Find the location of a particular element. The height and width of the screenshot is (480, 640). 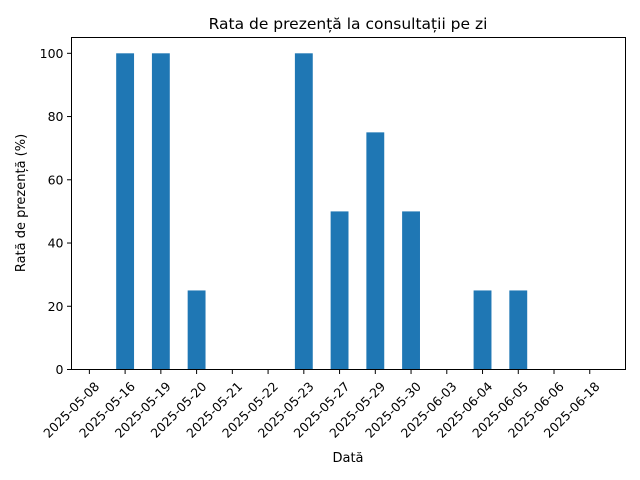

x-axis-label: Dată is located at coordinates (347, 458).